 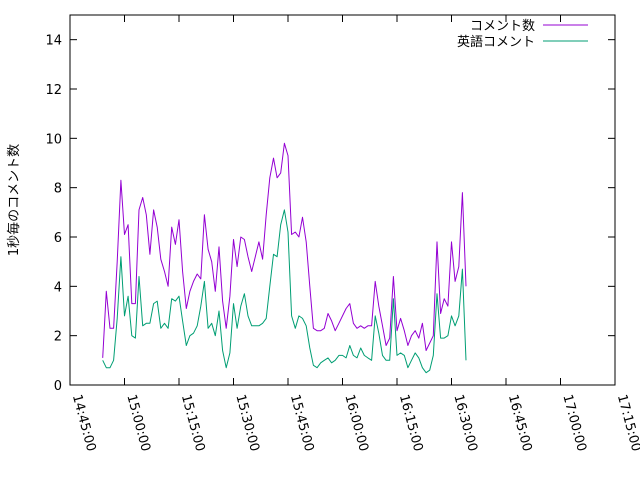 What do you see at coordinates (58, 238) in the screenshot?
I see `y-tick-label: 6` at bounding box center [58, 238].